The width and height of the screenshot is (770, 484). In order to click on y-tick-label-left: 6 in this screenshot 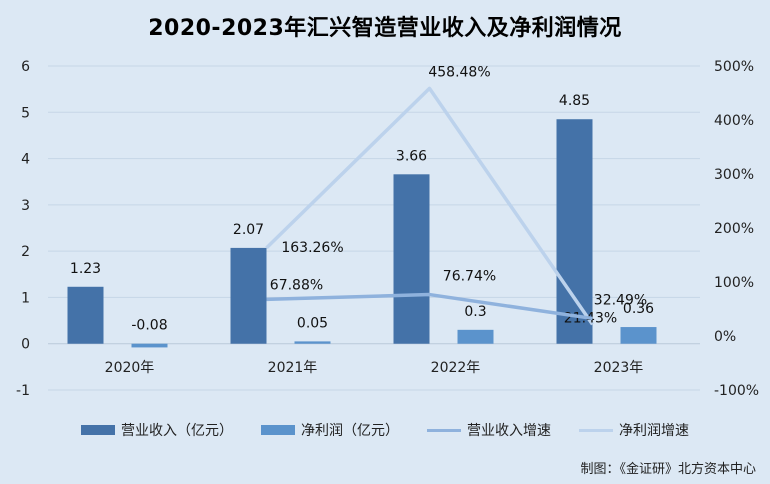, I will do `click(25, 67)`.